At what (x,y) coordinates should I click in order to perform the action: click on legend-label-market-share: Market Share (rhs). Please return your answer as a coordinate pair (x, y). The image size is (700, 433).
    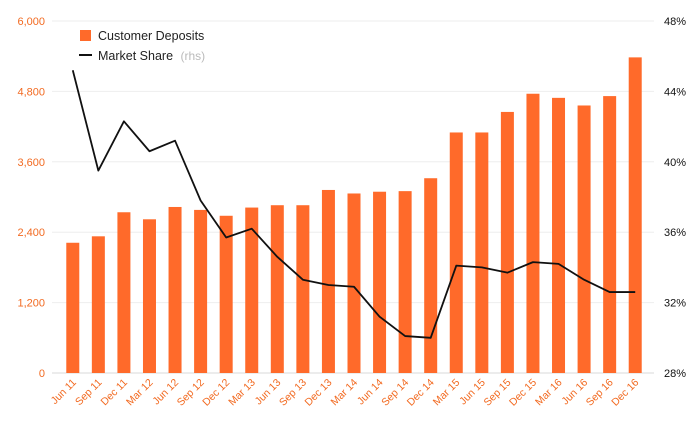
    Looking at the image, I should click on (151, 56).